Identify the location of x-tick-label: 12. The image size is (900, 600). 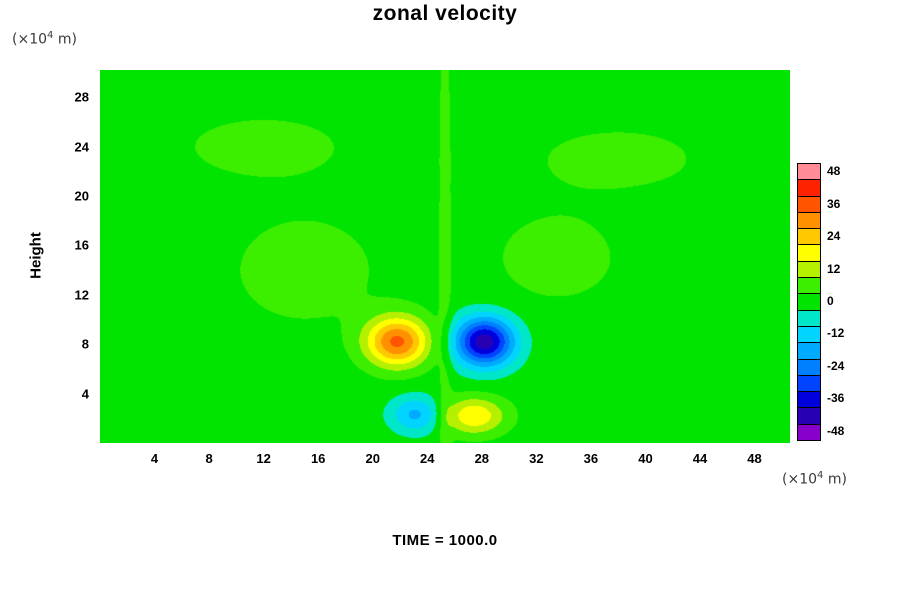
(263, 458).